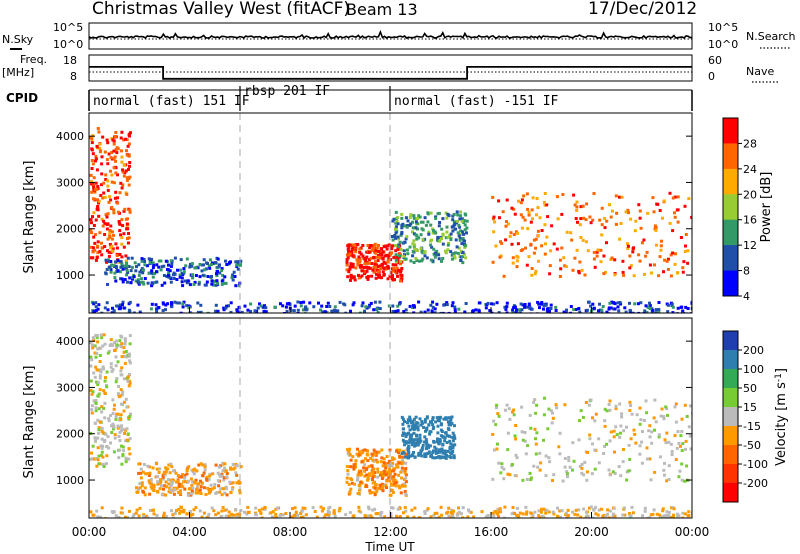 This screenshot has width=800, height=554. What do you see at coordinates (750, 220) in the screenshot?
I see `colorbar-tick-label: 16` at bounding box center [750, 220].